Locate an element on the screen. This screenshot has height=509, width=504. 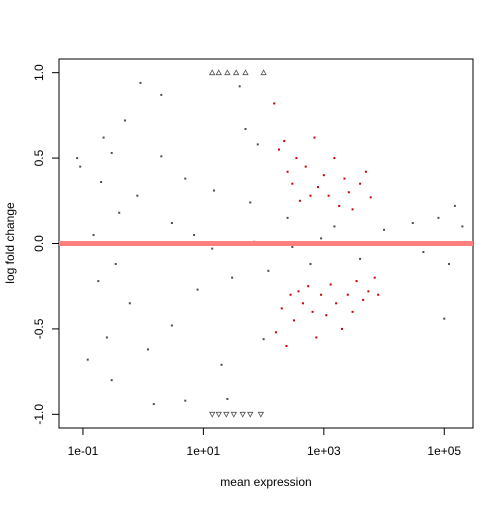
y-tick-label: 0.0 is located at coordinates (39, 243).